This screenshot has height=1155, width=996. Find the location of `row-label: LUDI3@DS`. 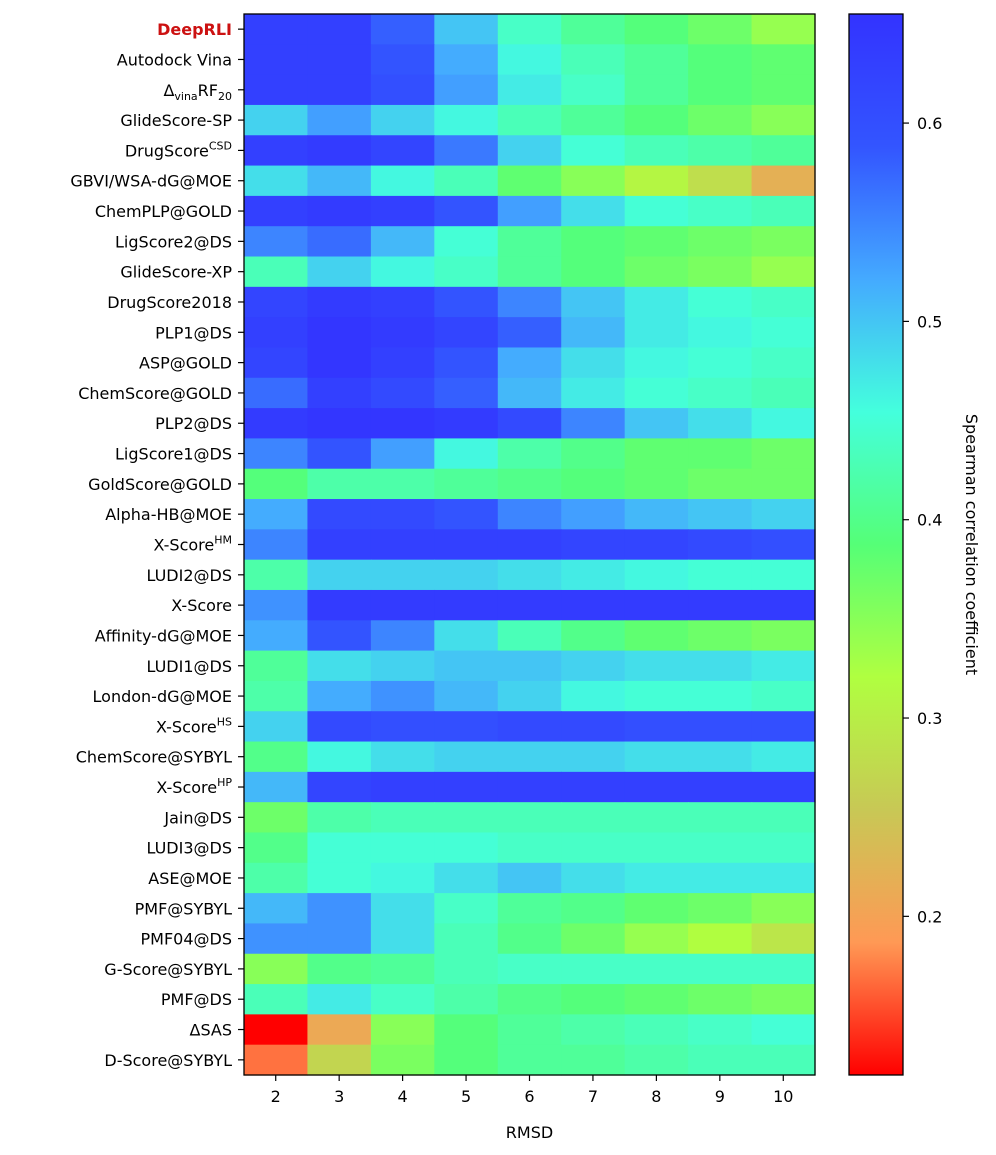

row-label: LUDI3@DS is located at coordinates (189, 848).